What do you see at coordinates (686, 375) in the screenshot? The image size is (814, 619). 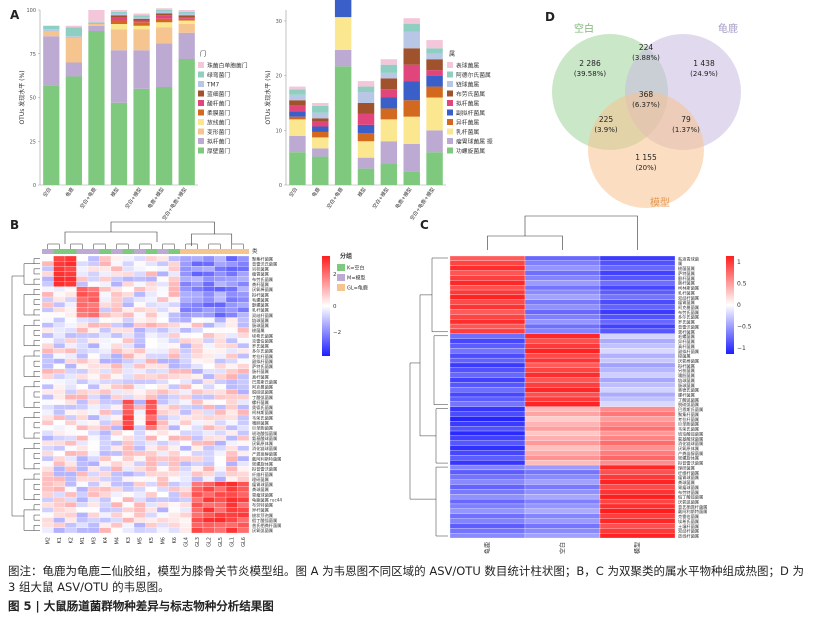 I see `row-label: 嗜胆菌属` at bounding box center [686, 375].